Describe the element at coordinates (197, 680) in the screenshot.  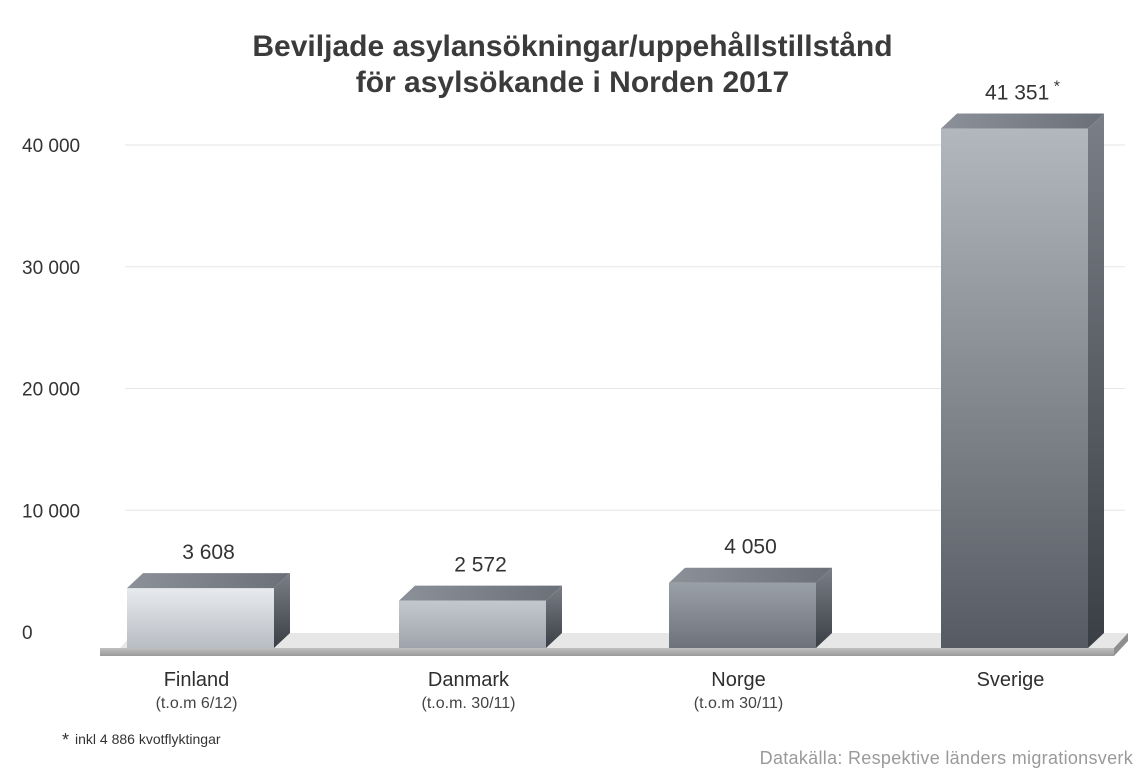
I see `x-category-label: Finland` at that location.